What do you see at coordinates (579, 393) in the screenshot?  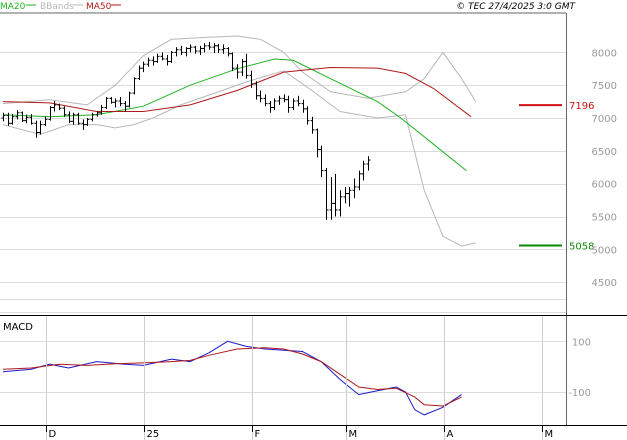 I see `macd-tick-label: -100` at bounding box center [579, 393].